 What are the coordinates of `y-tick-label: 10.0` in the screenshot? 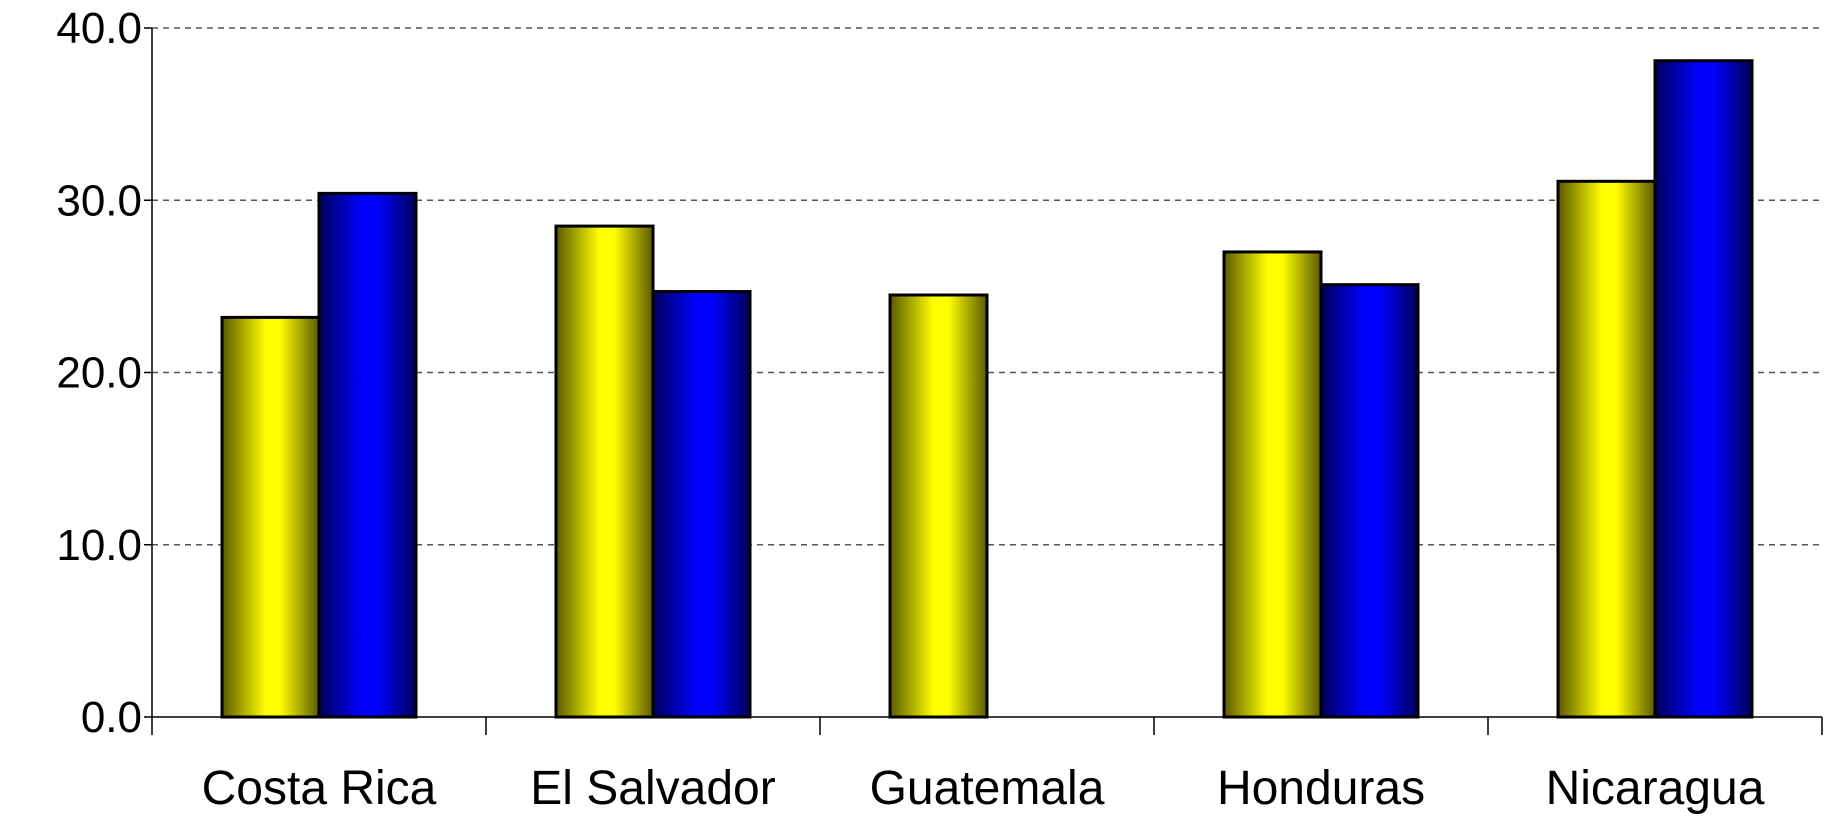 It's located at (99, 545).